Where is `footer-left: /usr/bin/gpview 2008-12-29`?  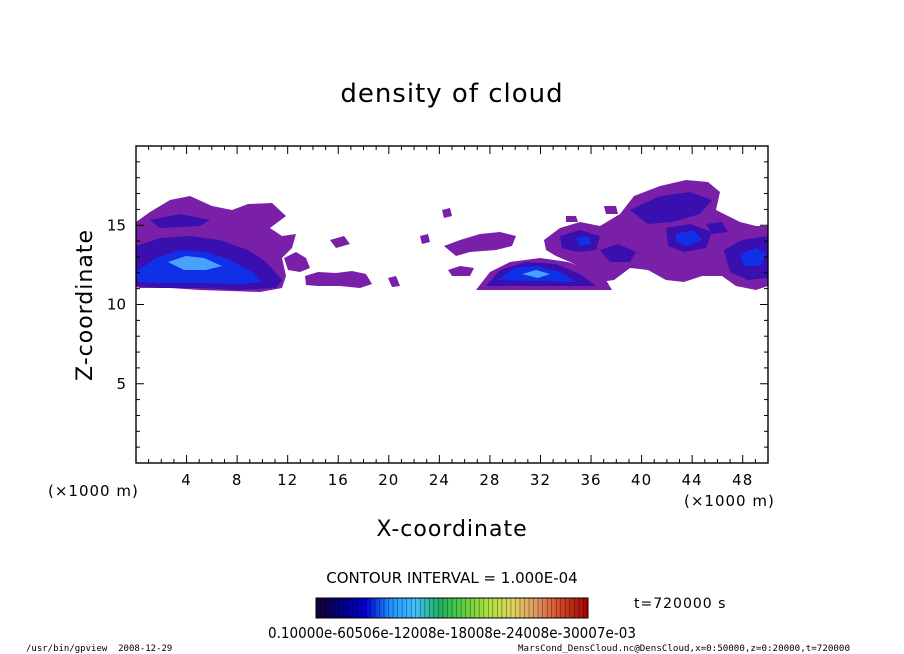 footer-left: /usr/bin/gpview 2008-12-29 is located at coordinates (99, 649).